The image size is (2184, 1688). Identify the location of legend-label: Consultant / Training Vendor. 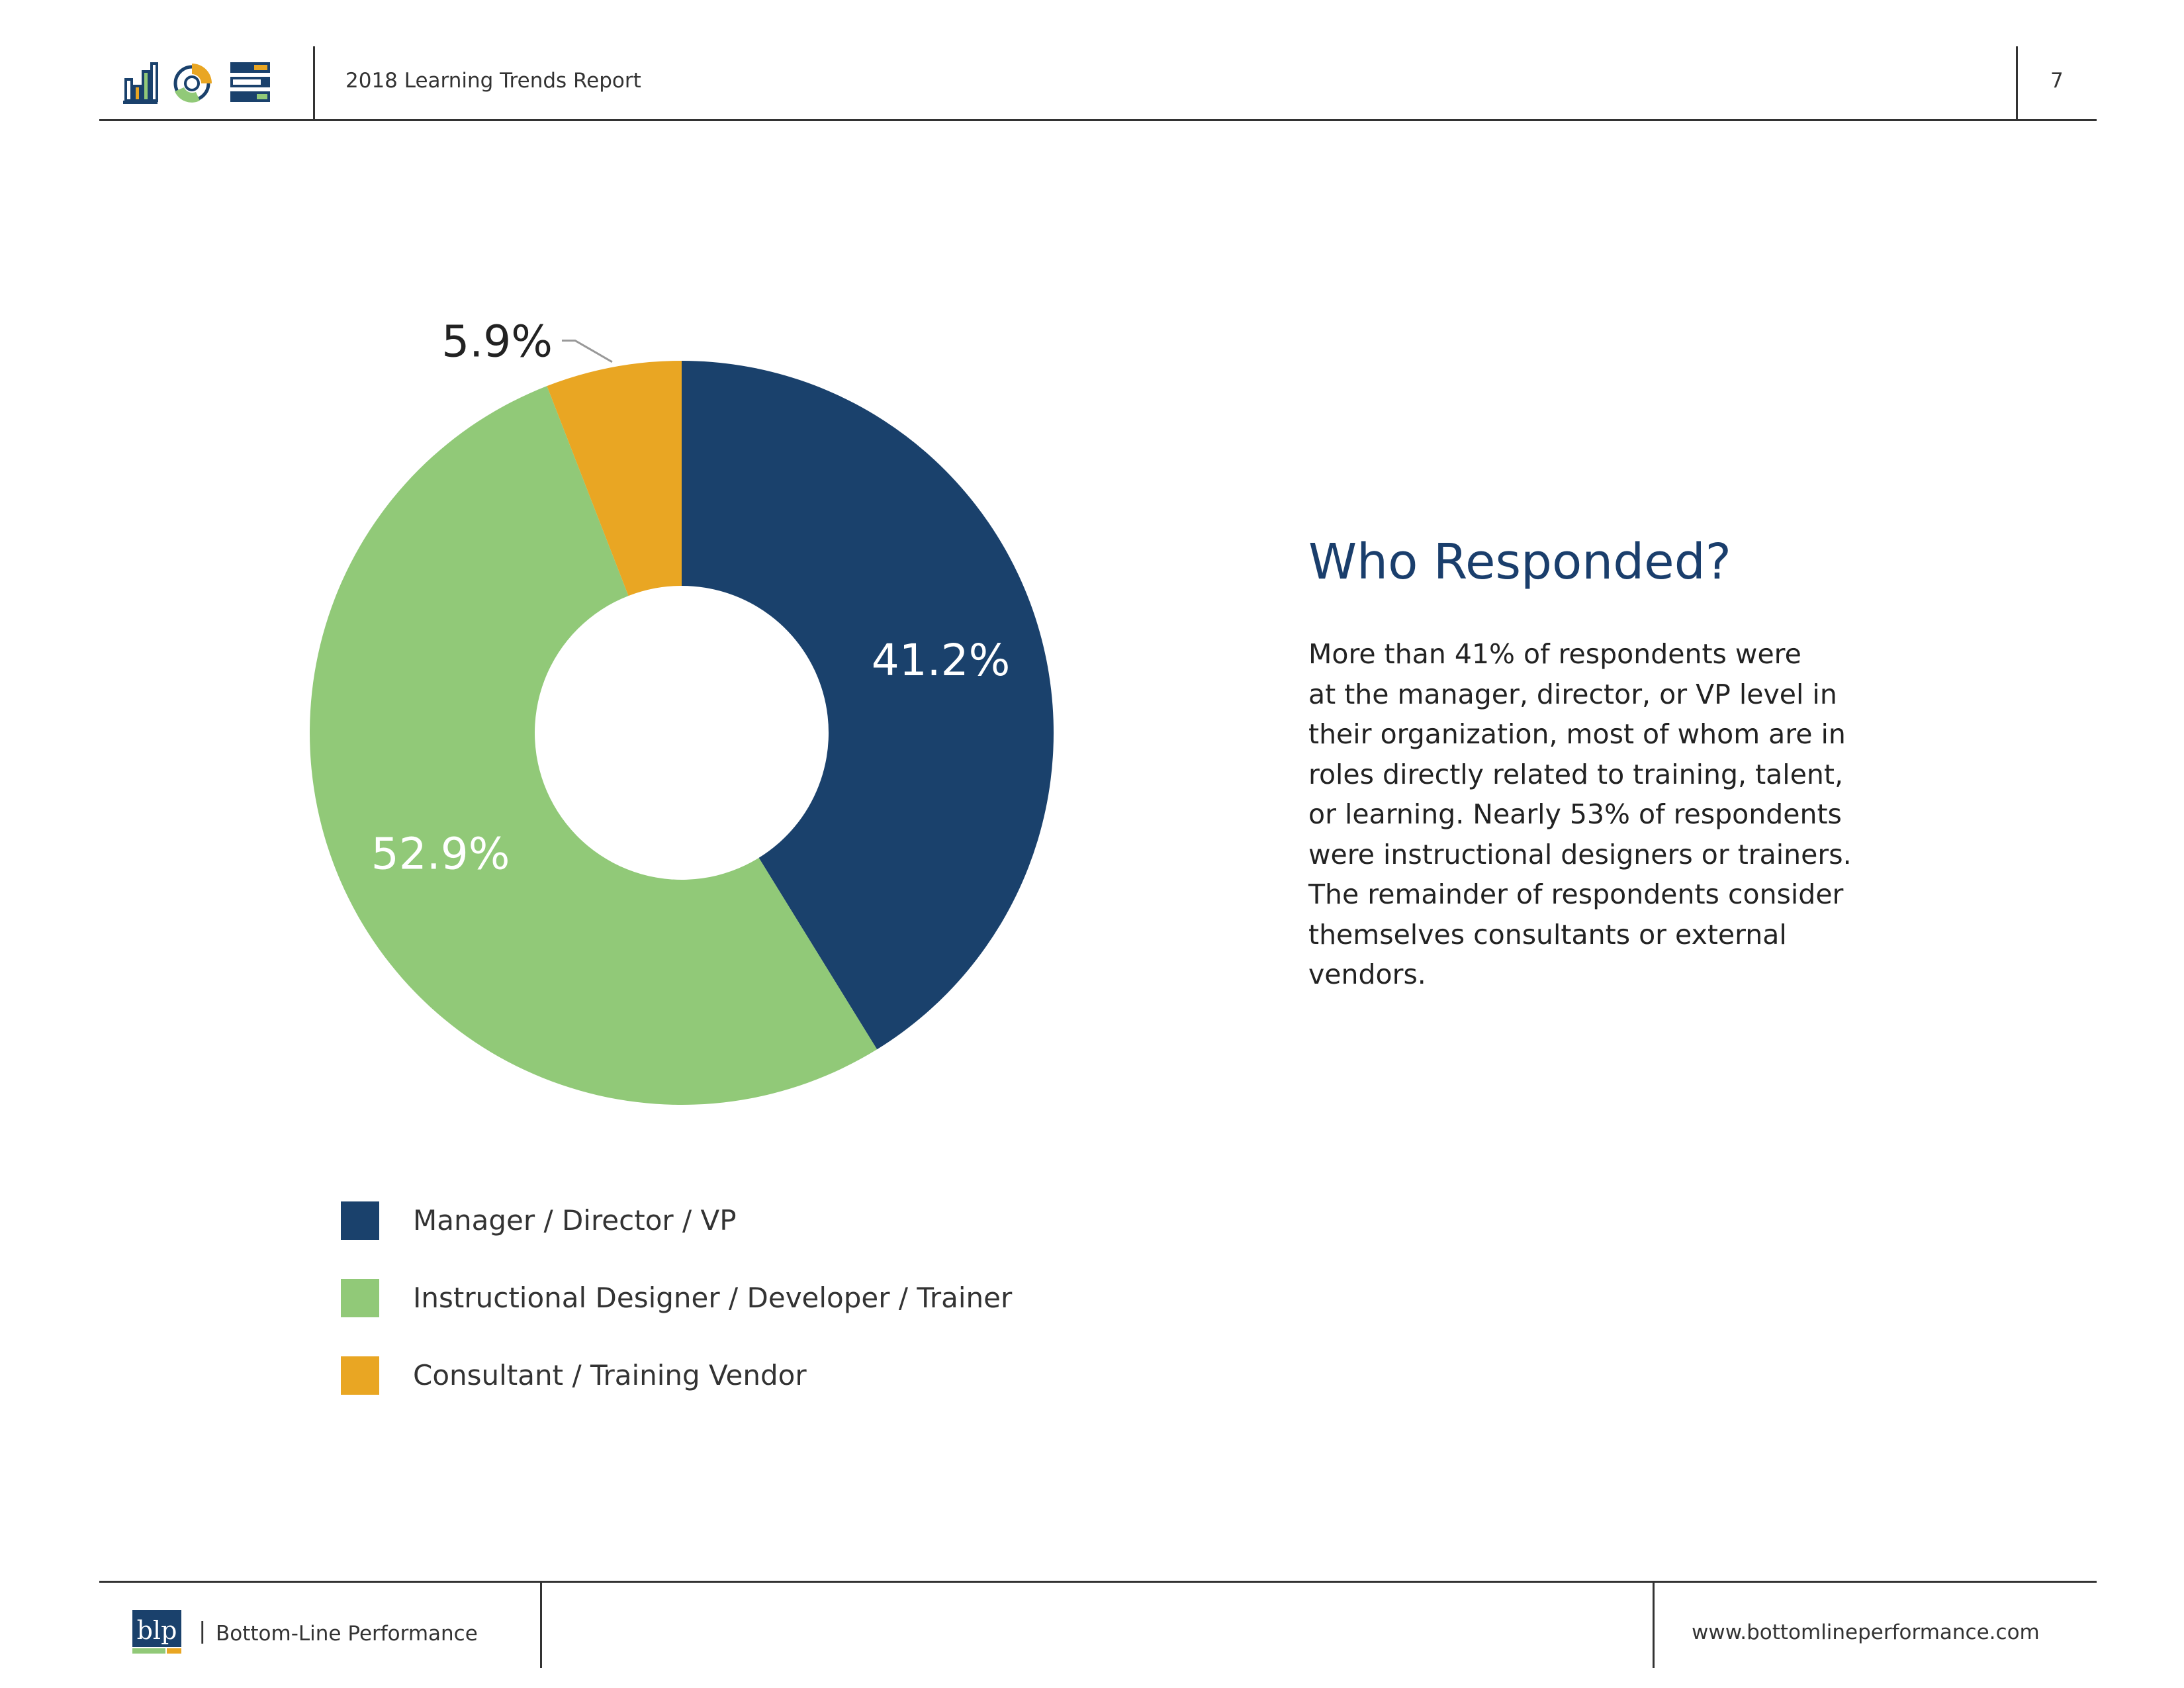
(610, 1375).